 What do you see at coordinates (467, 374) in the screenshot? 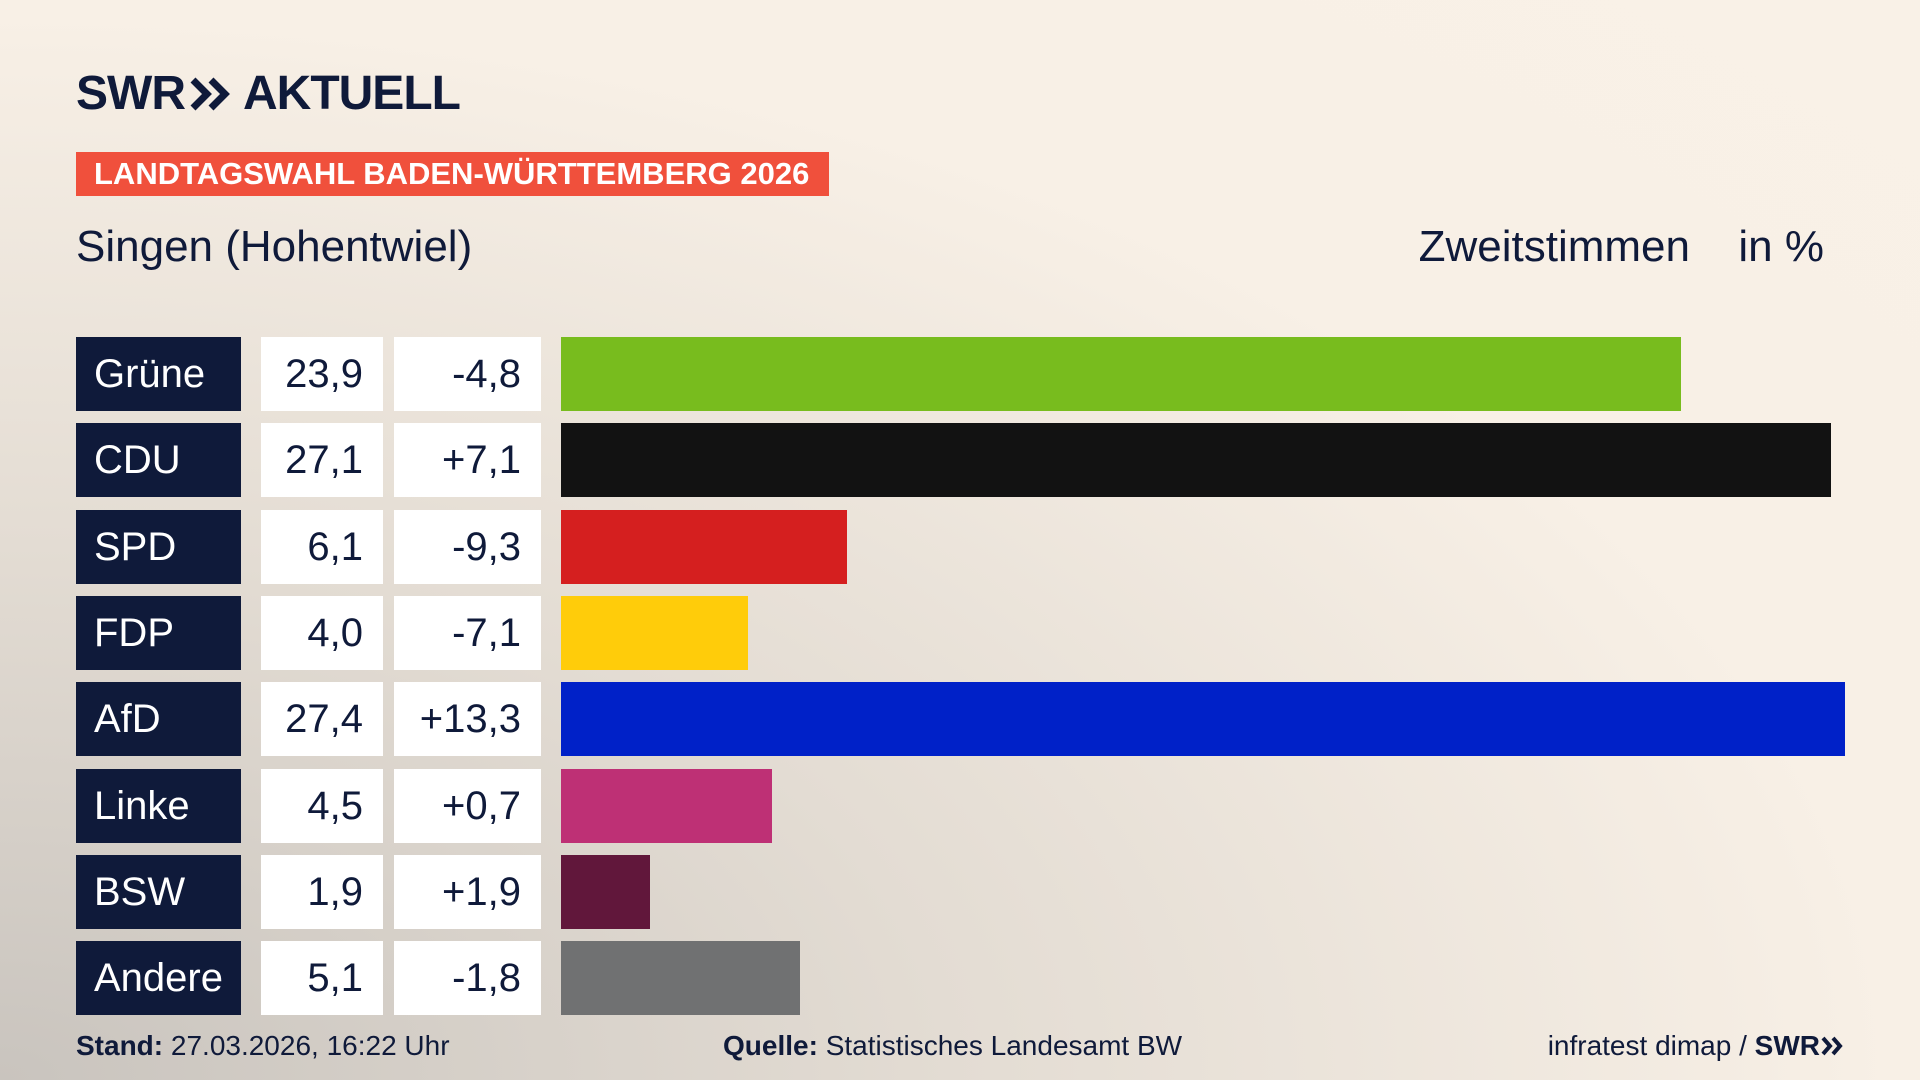
I see `change-label: -4,8` at bounding box center [467, 374].